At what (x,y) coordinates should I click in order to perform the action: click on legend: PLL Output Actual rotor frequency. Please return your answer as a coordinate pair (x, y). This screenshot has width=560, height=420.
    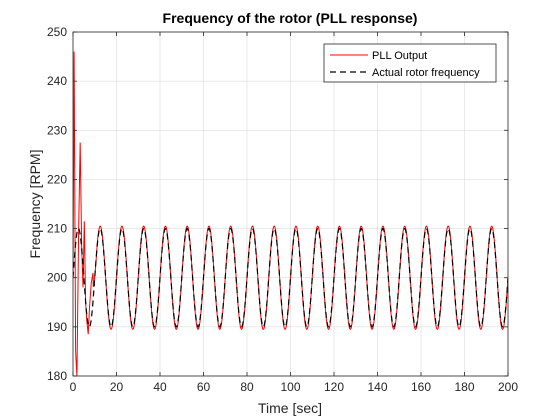
    Looking at the image, I should click on (410, 63).